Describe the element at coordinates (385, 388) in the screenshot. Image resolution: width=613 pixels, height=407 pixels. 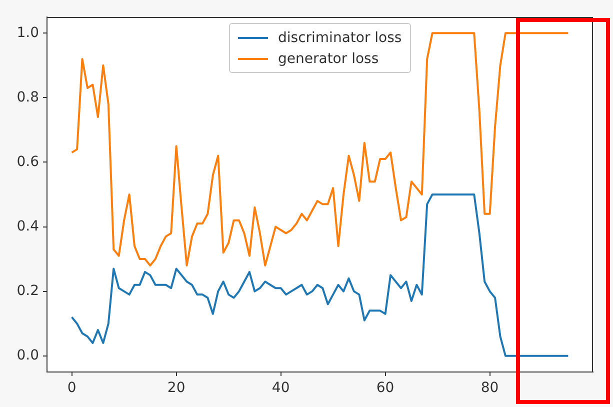
I see `x-tick-label: 60` at that location.